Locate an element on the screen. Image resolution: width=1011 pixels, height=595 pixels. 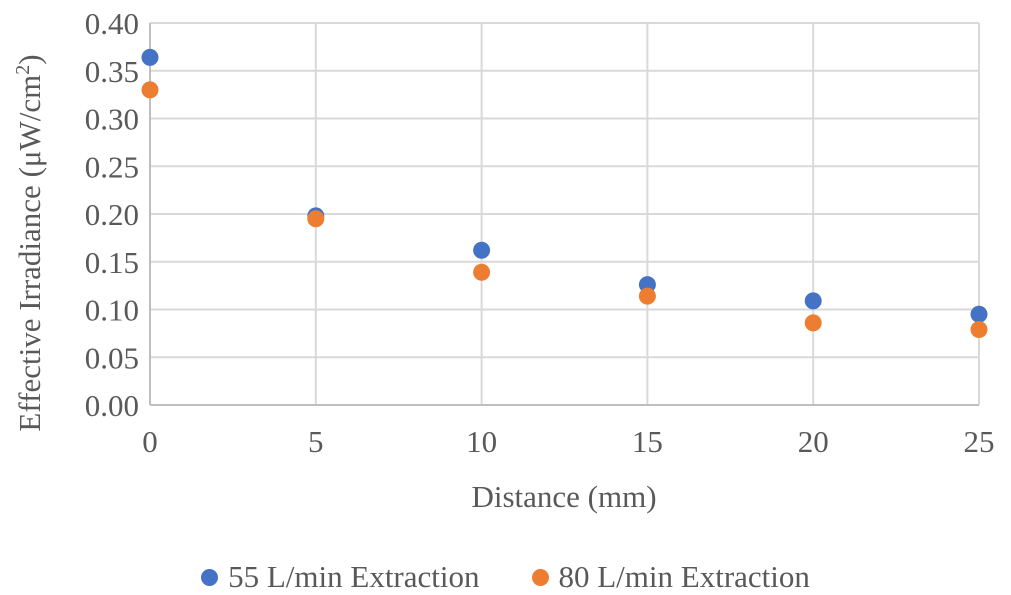
y-tick-label: 0.40 is located at coordinates (112, 23).